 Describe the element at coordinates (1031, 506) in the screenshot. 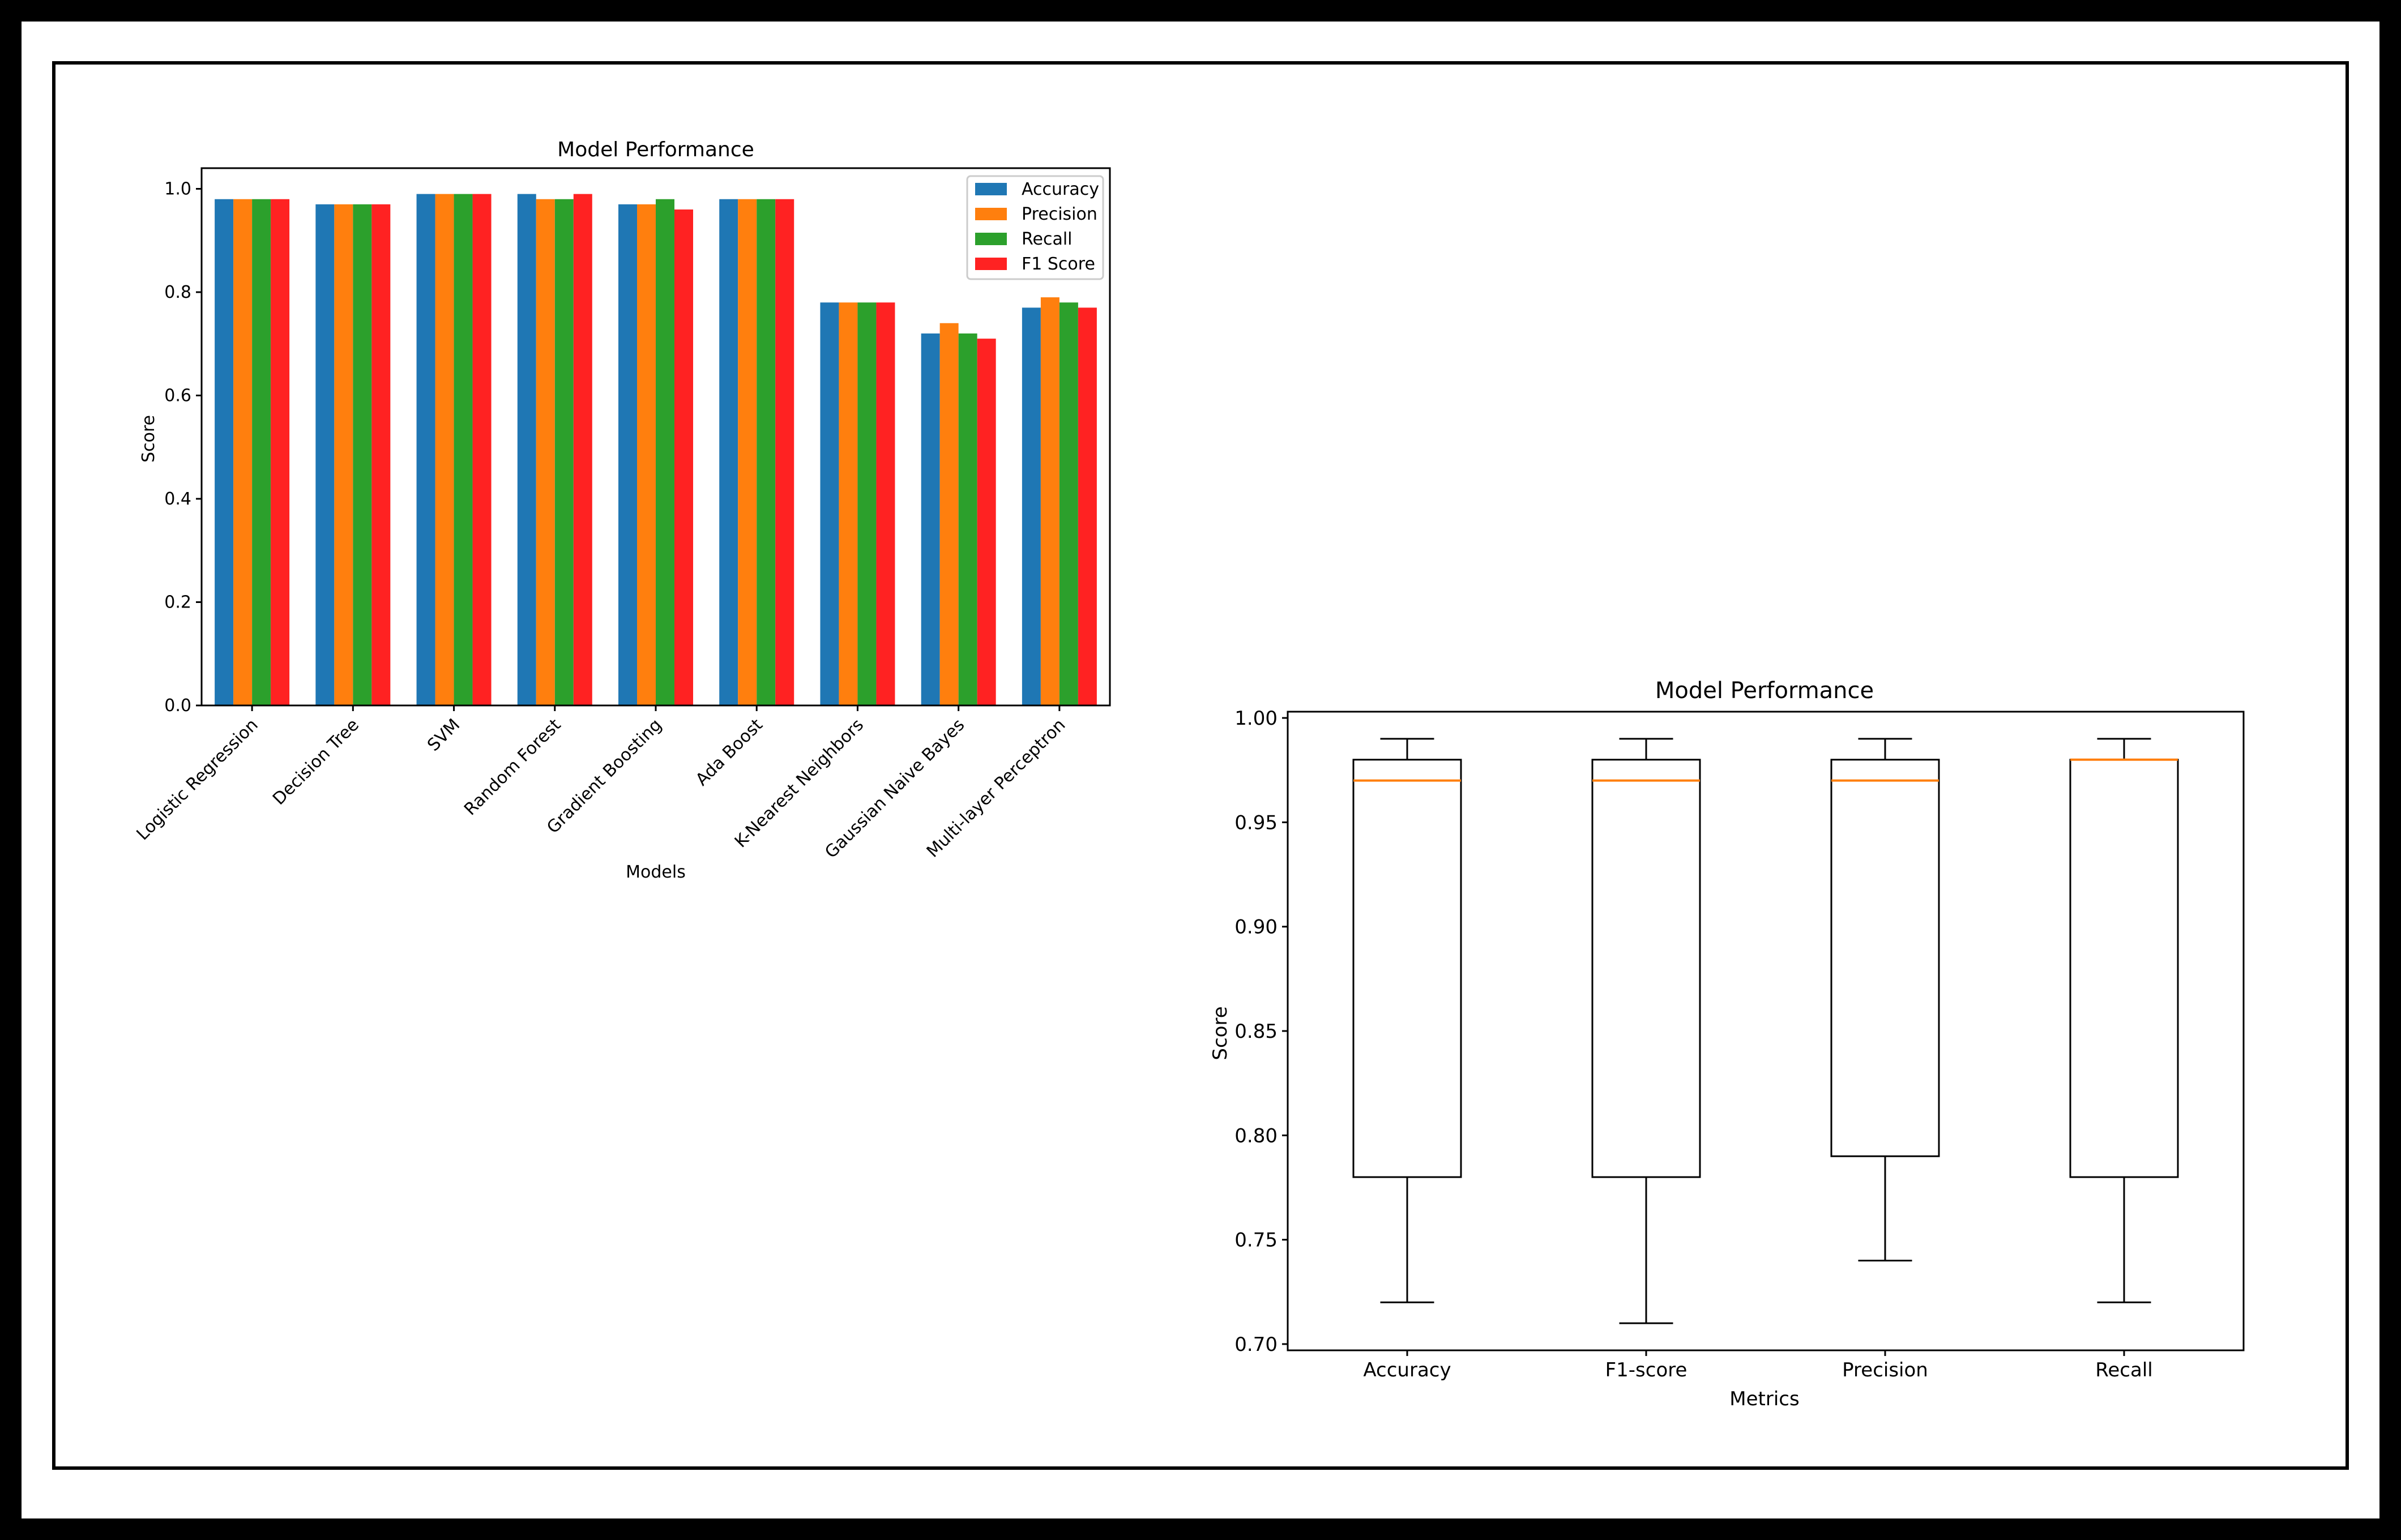

I see `bar-multi-layer-perceptron-accuracy` at that location.